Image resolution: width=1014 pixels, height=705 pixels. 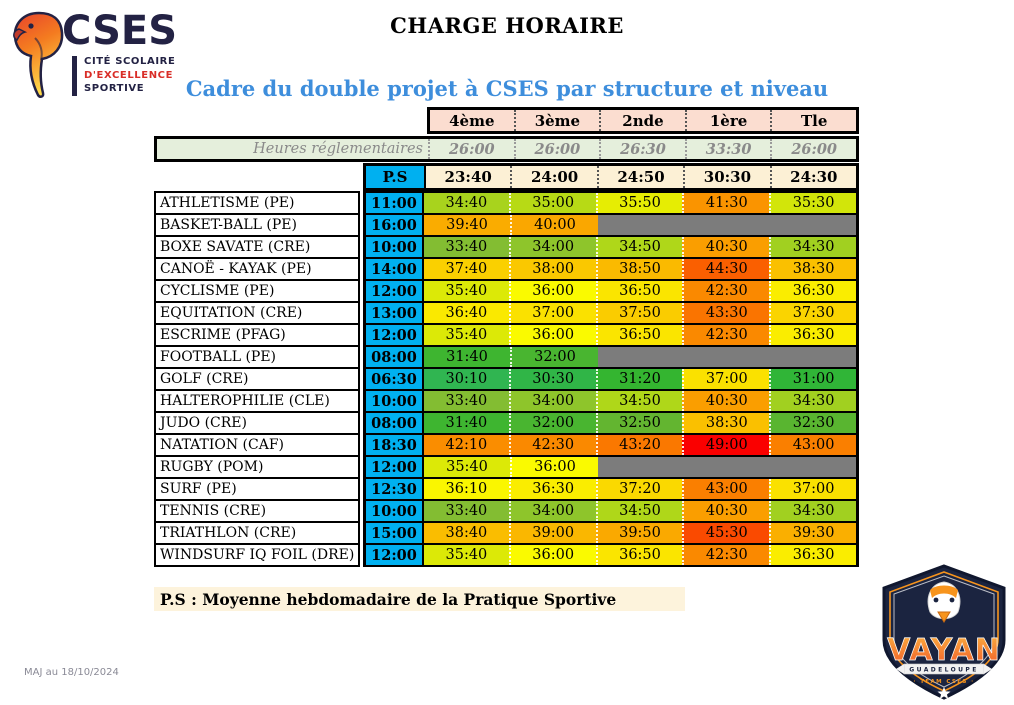 I want to click on sport-ps-cell: 18:30, so click(x=393, y=445).